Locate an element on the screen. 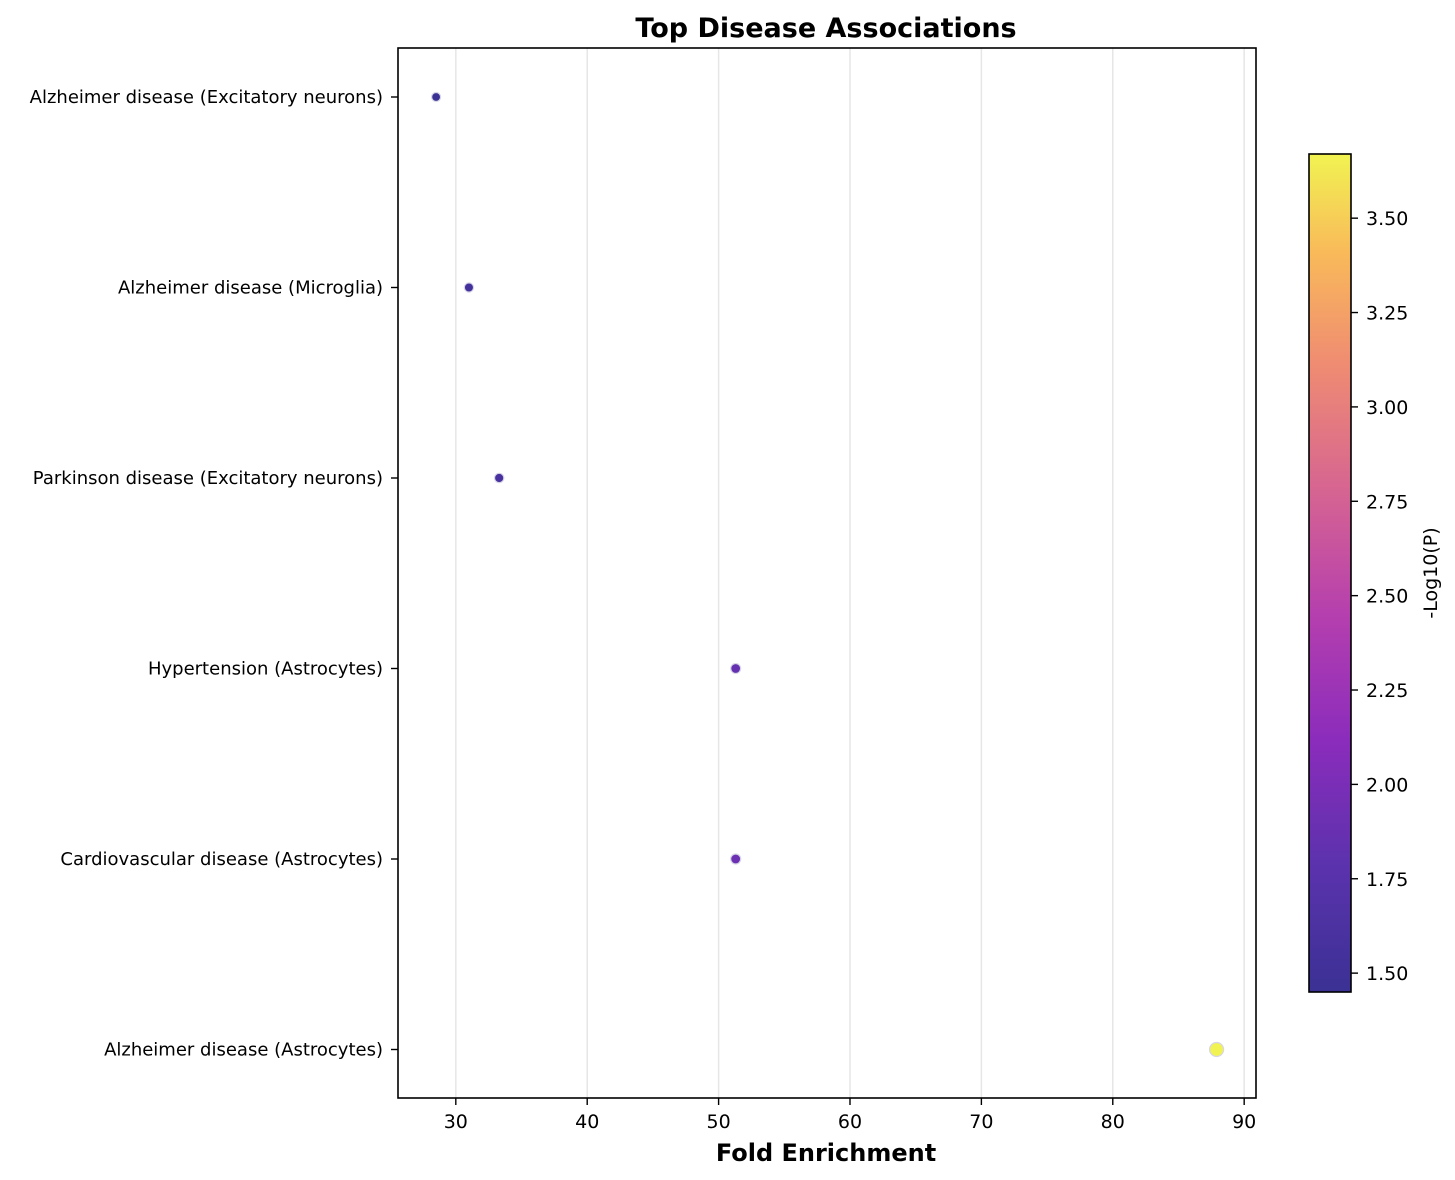 This screenshot has width=1455, height=1180. x-tick-label: 80 is located at coordinates (1113, 1122).